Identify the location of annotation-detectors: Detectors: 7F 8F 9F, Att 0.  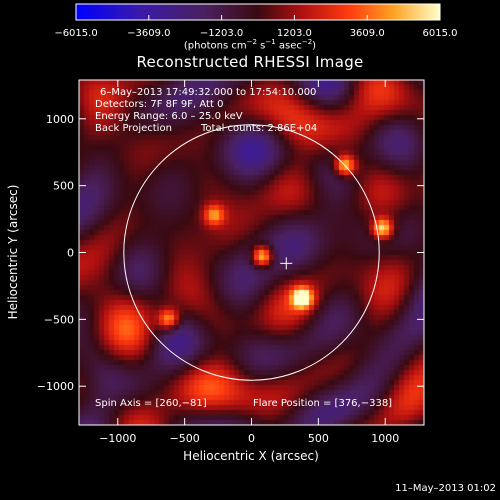
(159, 104).